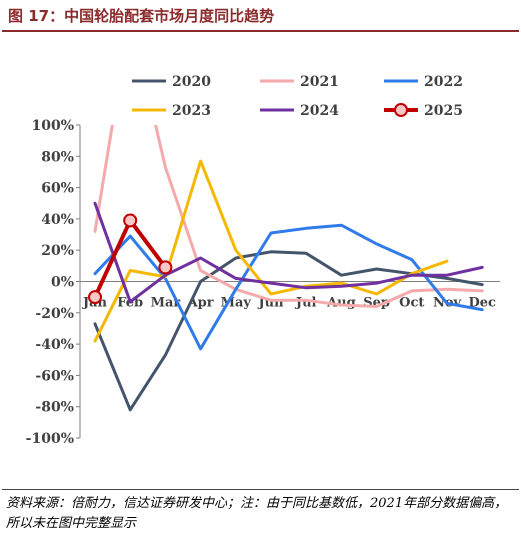 The width and height of the screenshot is (521, 541). I want to click on x-tick-label: Jul, so click(306, 303).